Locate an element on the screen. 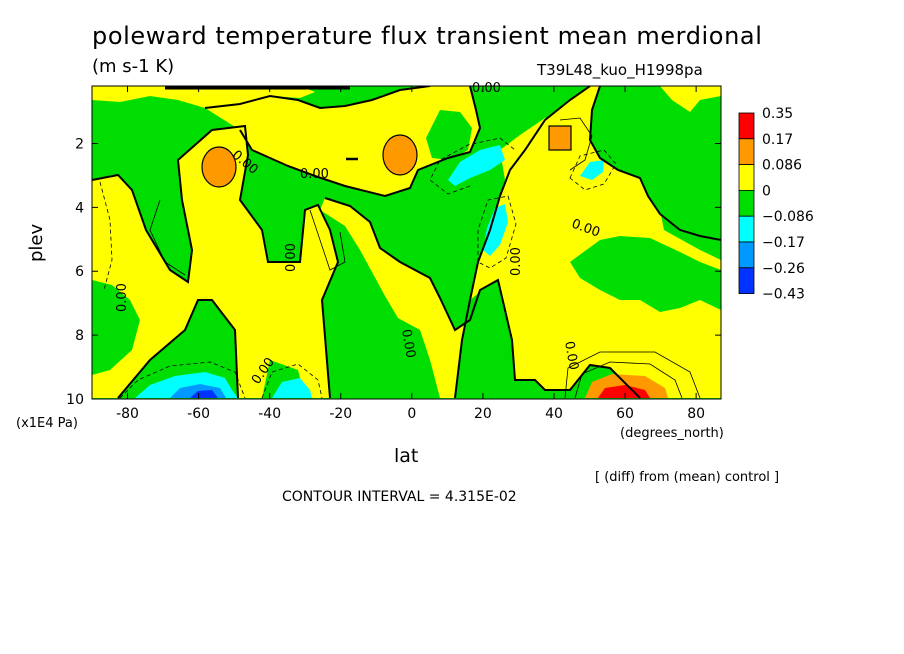 Image resolution: width=904 pixels, height=654 pixels. contour-label-9: 0.00 is located at coordinates (571, 355).